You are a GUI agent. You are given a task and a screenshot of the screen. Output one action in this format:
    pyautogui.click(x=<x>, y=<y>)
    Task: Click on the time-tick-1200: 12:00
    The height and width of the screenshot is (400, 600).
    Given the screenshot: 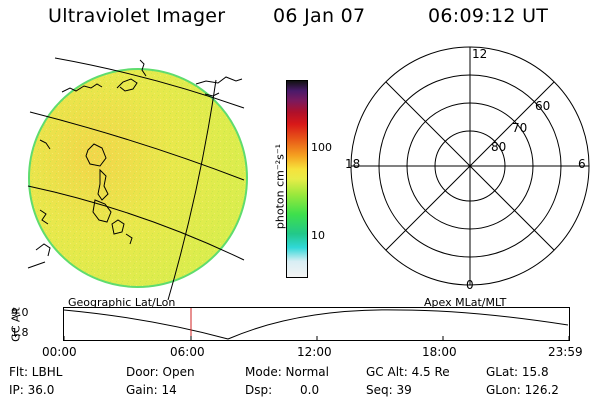 What is the action you would take?
    pyautogui.click(x=314, y=352)
    